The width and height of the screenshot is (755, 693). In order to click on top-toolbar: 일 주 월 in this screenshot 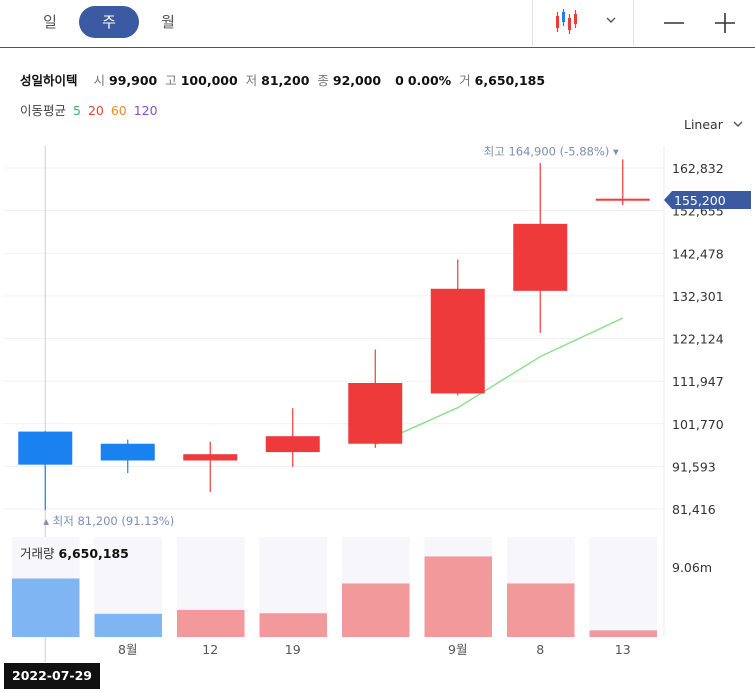, I will do `click(377, 23)`.